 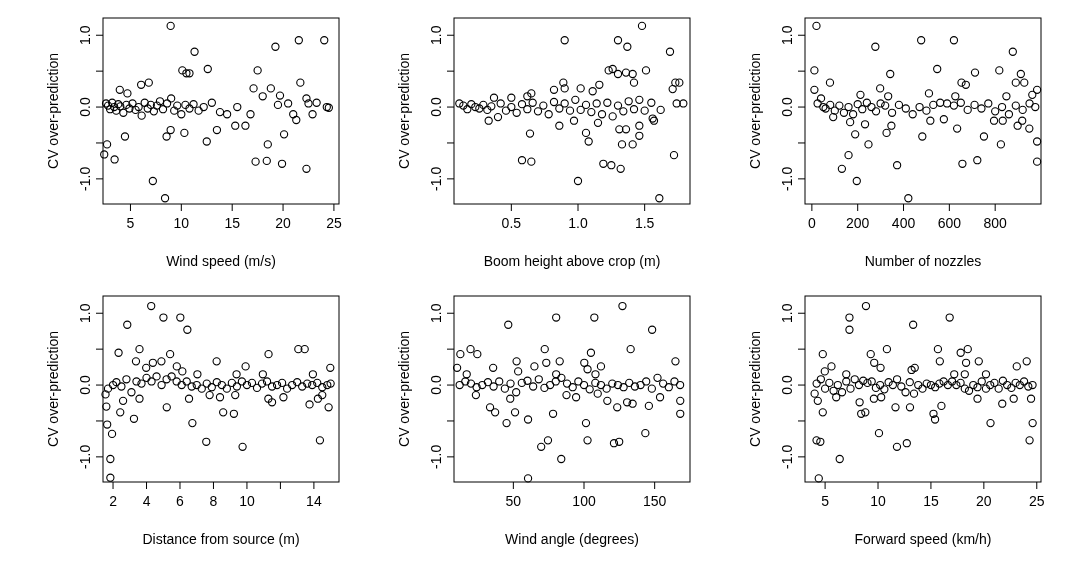 I want to click on x-tick-label: 1.5, so click(x=644, y=223).